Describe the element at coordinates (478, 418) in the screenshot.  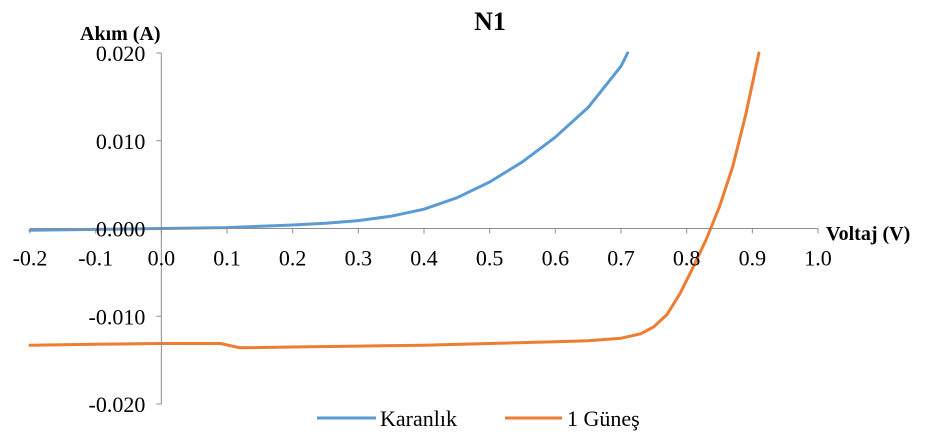
I see `legend: Karanlık 1 Güneş` at that location.